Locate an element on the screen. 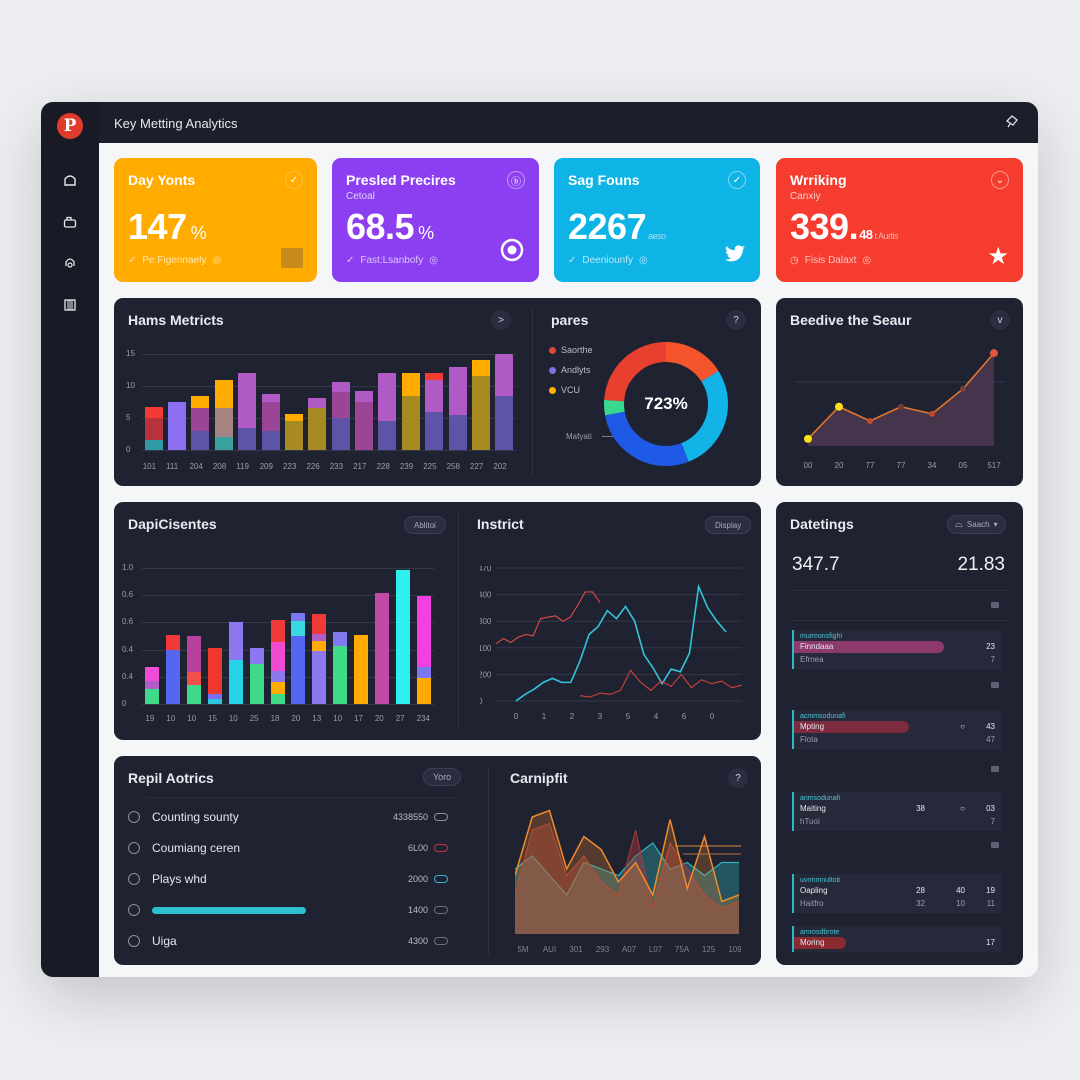 The image size is (1080, 1080). panel-title: Repil Aotrics is located at coordinates (171, 778).